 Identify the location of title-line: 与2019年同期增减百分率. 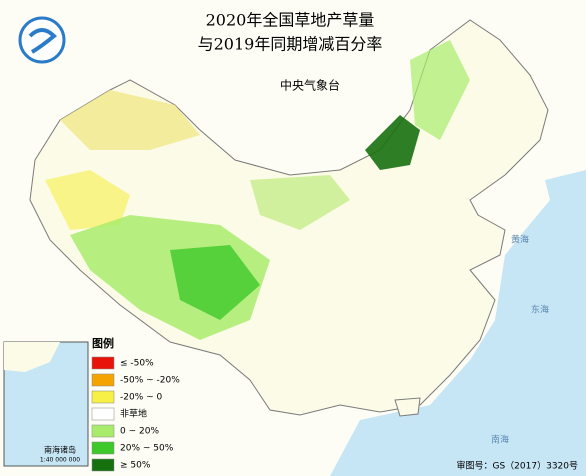
(290, 44).